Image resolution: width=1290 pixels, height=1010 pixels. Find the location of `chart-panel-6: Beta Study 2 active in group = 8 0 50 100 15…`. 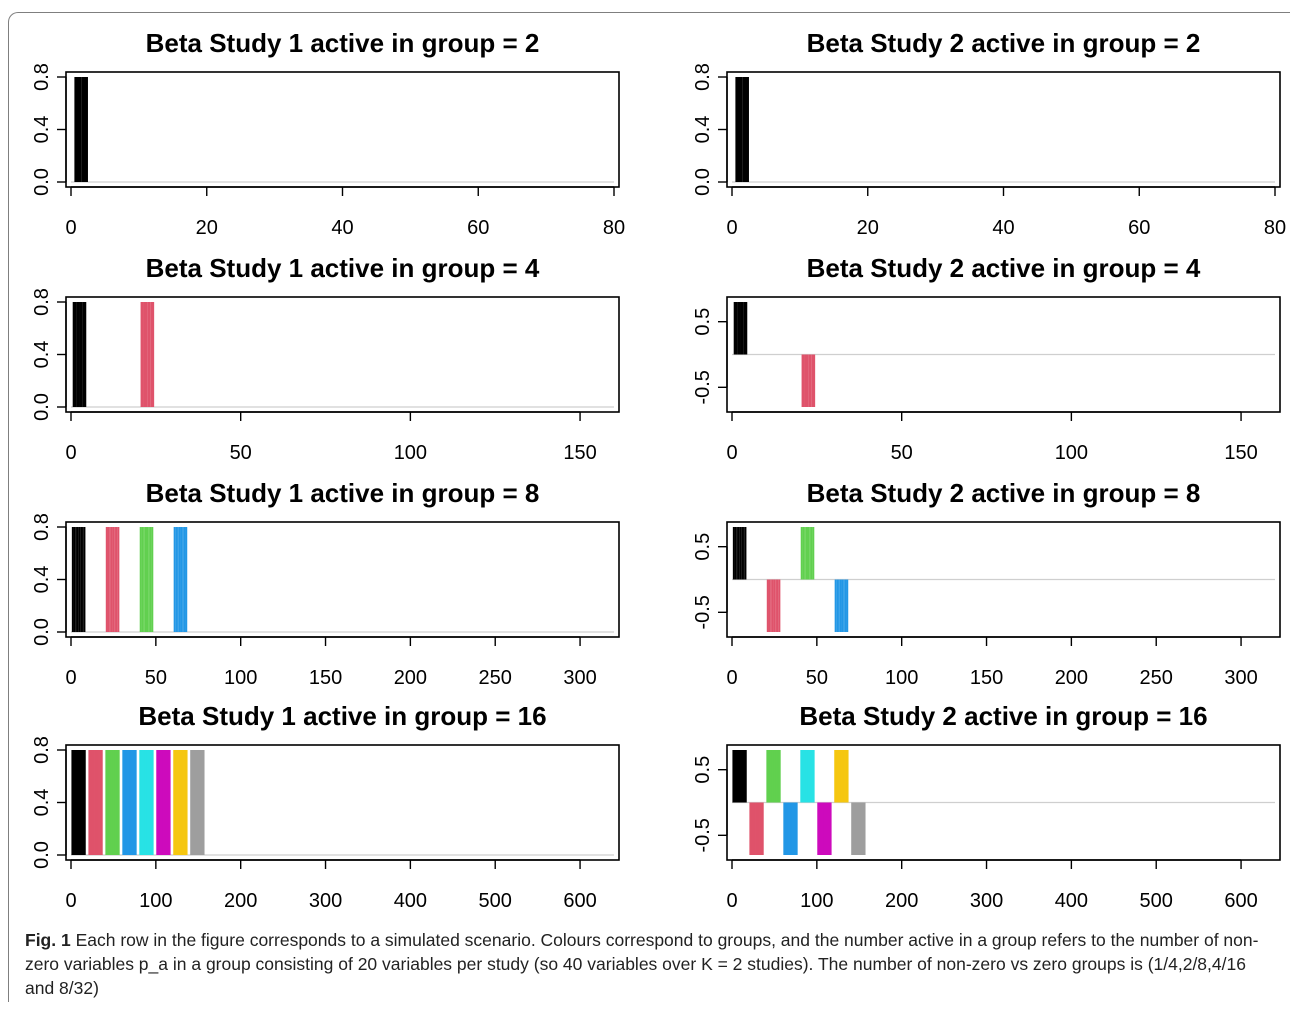

chart-panel-6: Beta Study 2 active in group = 8 0 50 100 15… is located at coordinates (986, 583).